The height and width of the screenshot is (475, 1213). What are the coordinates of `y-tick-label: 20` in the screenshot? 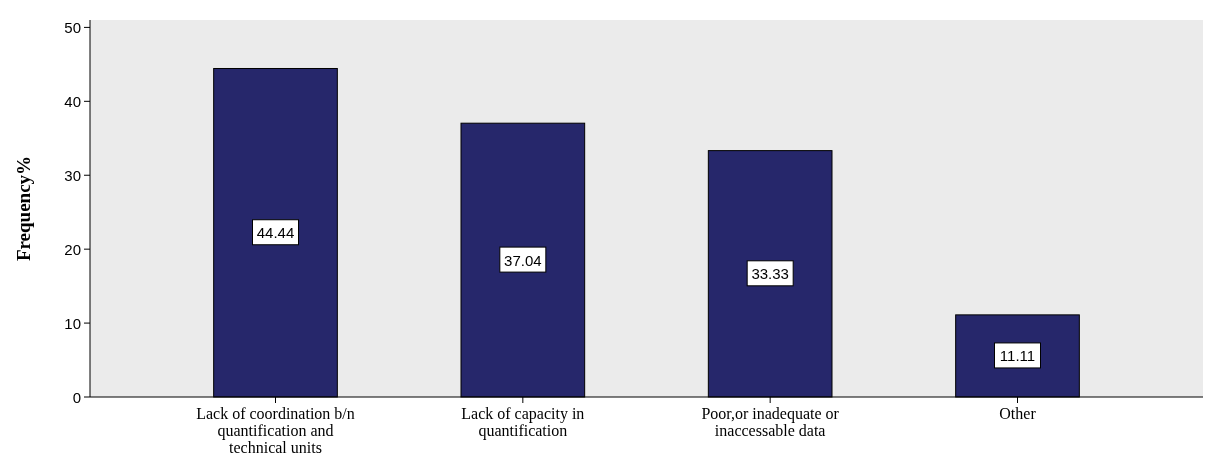 It's located at (72, 249).